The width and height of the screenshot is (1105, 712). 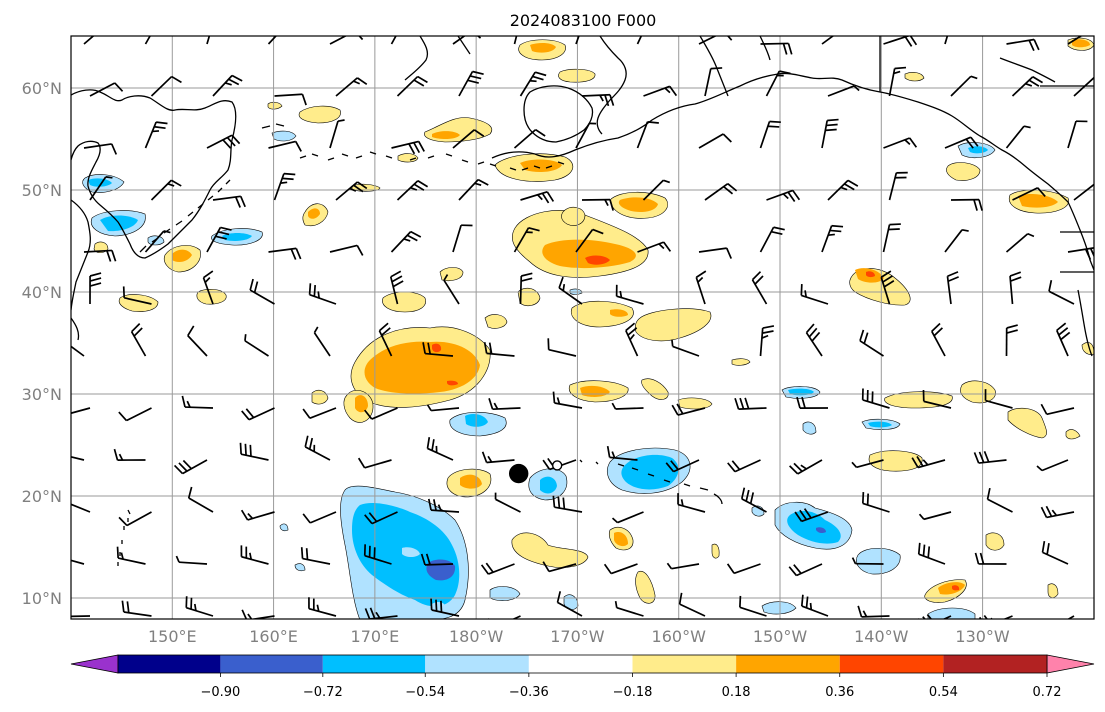 What do you see at coordinates (529, 692) in the screenshot?
I see `colorbar-tick-label: −0.36` at bounding box center [529, 692].